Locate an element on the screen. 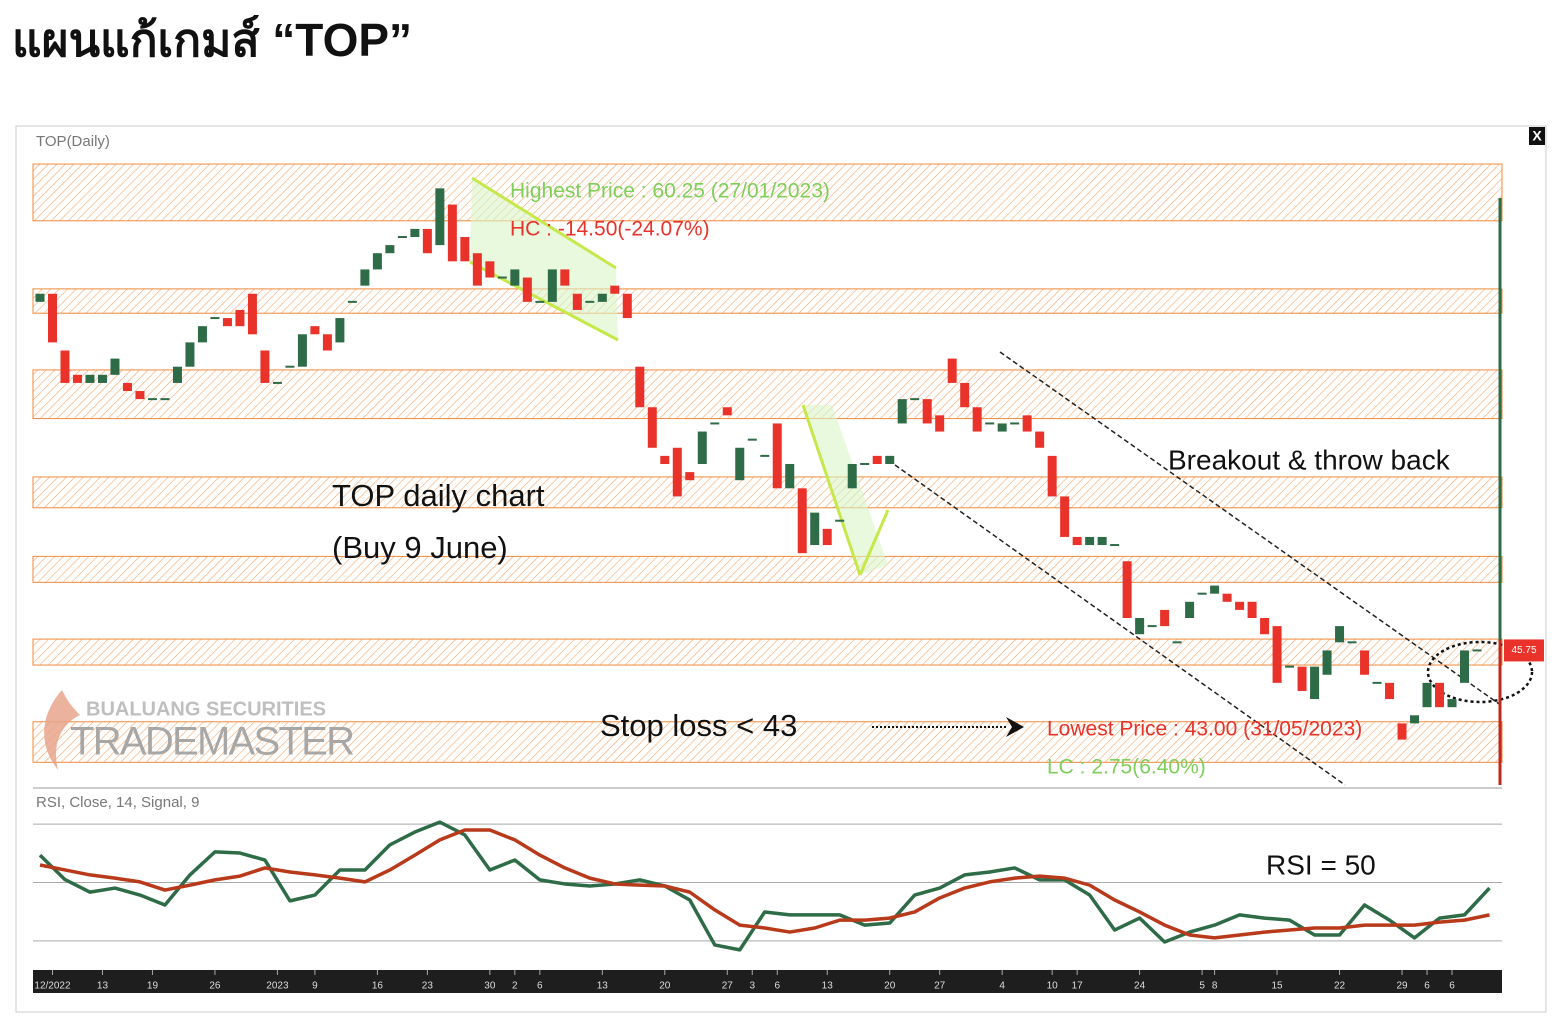 The width and height of the screenshot is (1558, 1027). channel-line is located at coordinates (1251, 529).